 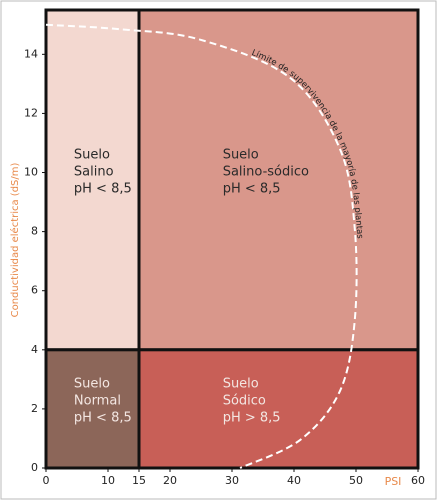 I want to click on region-label: Salino, so click(x=94, y=171).